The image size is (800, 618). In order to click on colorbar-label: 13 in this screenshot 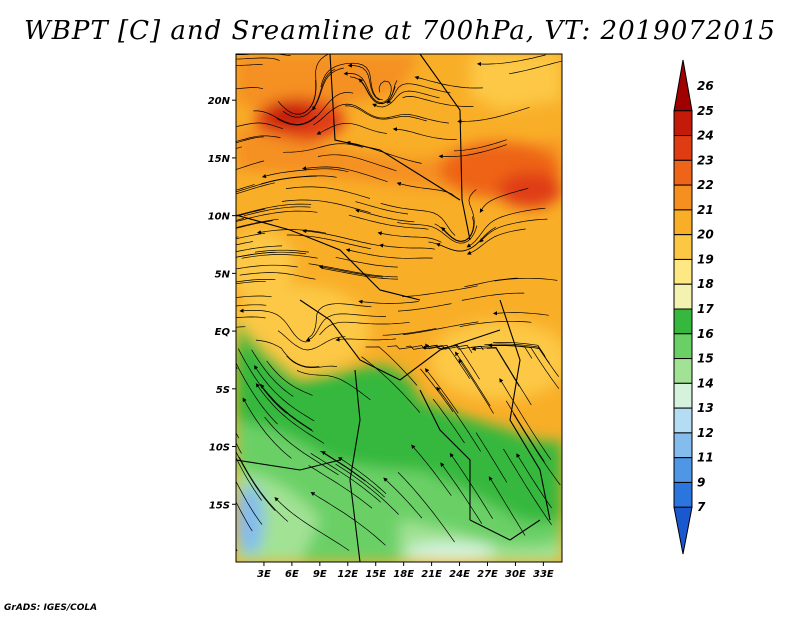, I will do `click(705, 408)`.